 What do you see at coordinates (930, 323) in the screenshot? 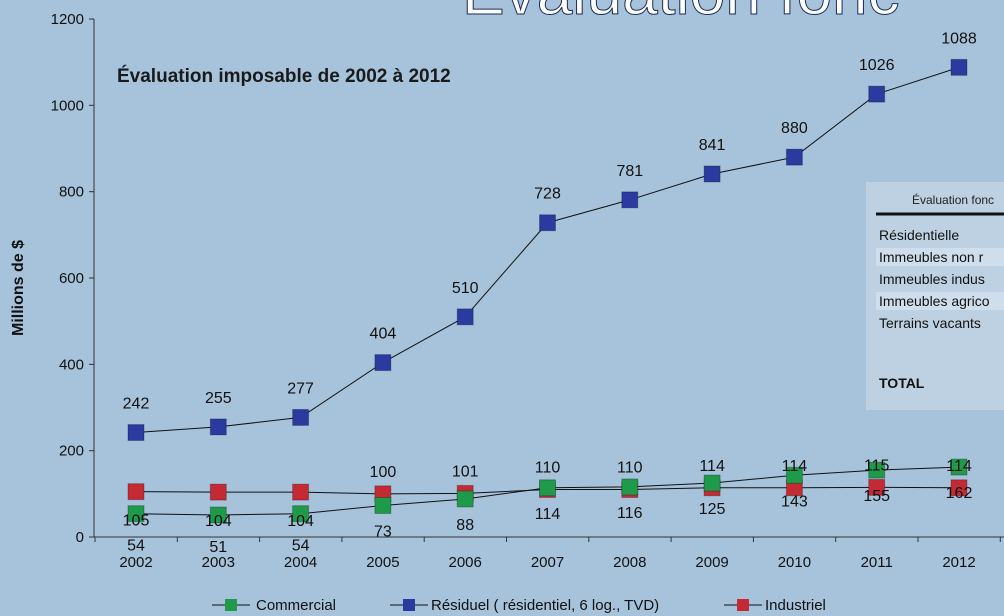
I see `inset-table-row: Terrains vacants` at bounding box center [930, 323].